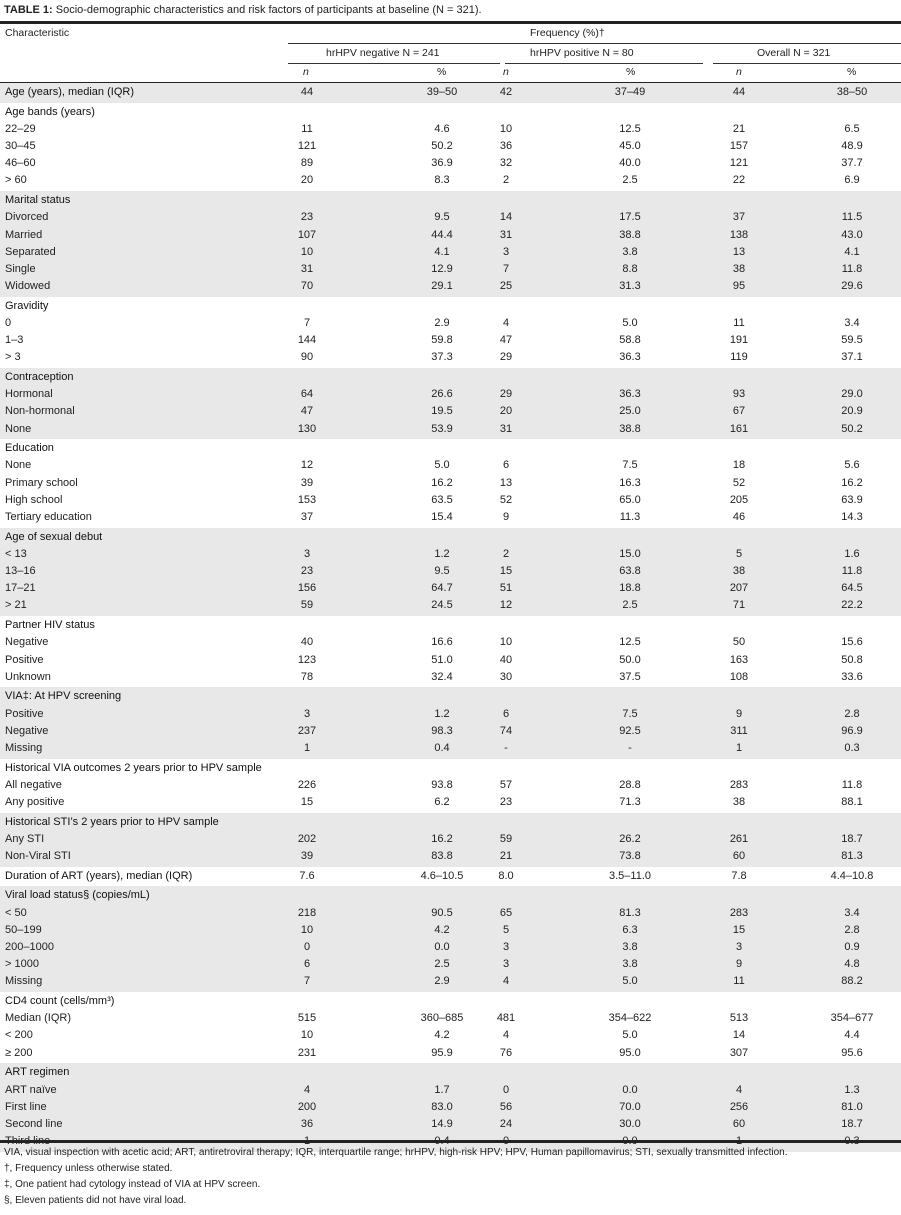  What do you see at coordinates (442, 411) in the screenshot?
I see `cell-percent: 19.5` at bounding box center [442, 411].